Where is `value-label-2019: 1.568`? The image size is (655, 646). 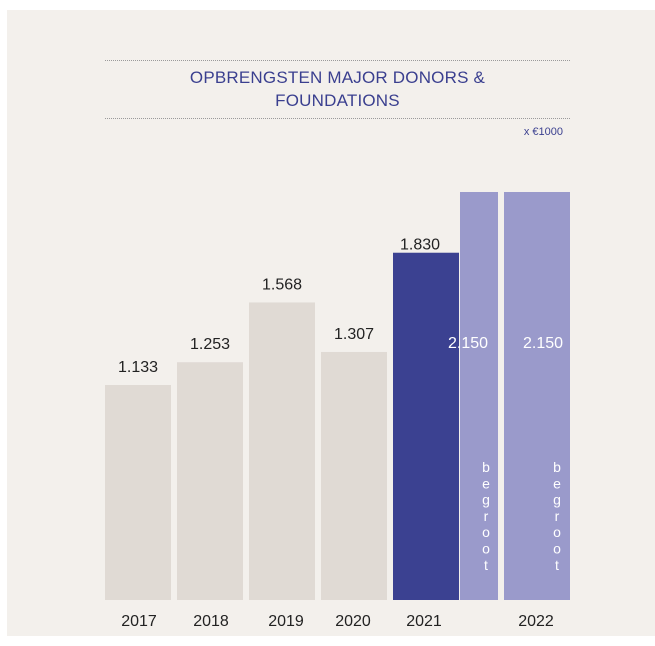 value-label-2019: 1.568 is located at coordinates (282, 284).